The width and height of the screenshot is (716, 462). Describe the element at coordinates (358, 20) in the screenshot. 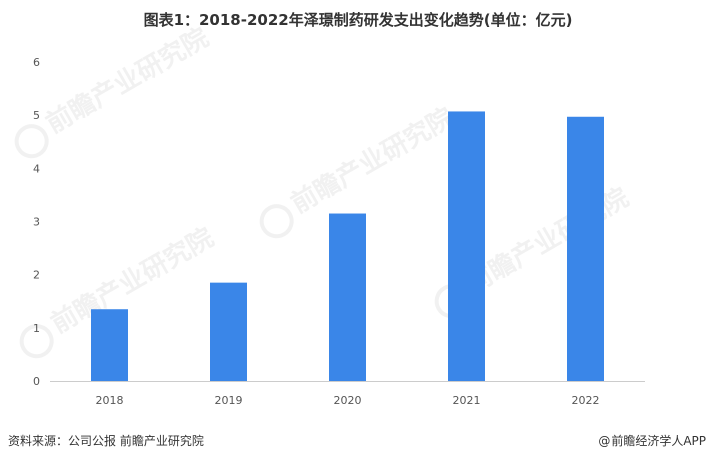

I see `chart-title: 图表1：2018-2022年泽璟制药研发支出变化趋势(单位：亿元)` at that location.